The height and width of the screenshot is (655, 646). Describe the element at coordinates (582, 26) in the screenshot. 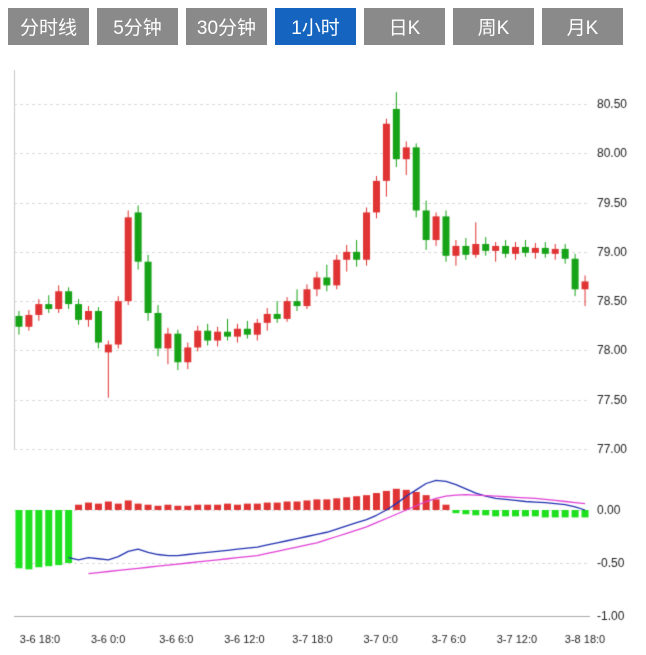

I see `tab-monthly-k: 月K` at that location.